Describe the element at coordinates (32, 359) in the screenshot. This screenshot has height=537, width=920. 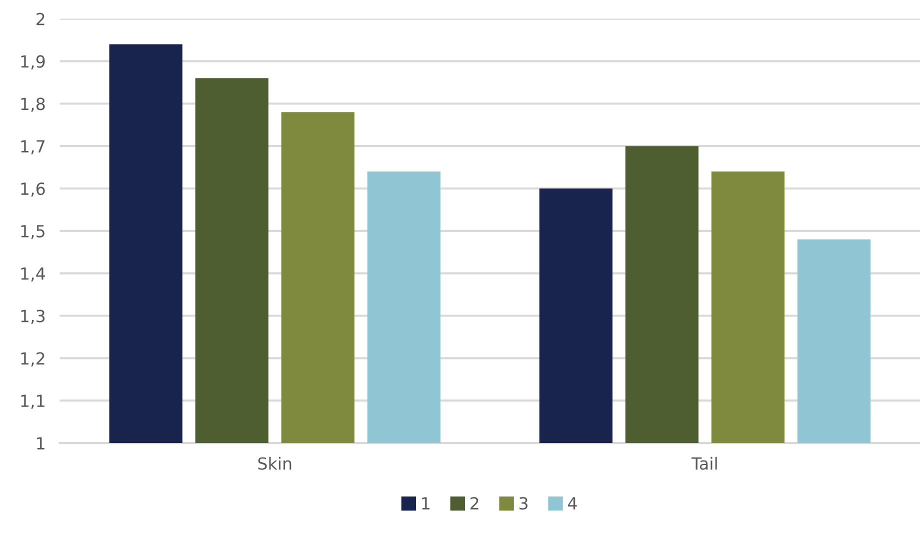
I see `y-tick-label: 1,2` at that location.